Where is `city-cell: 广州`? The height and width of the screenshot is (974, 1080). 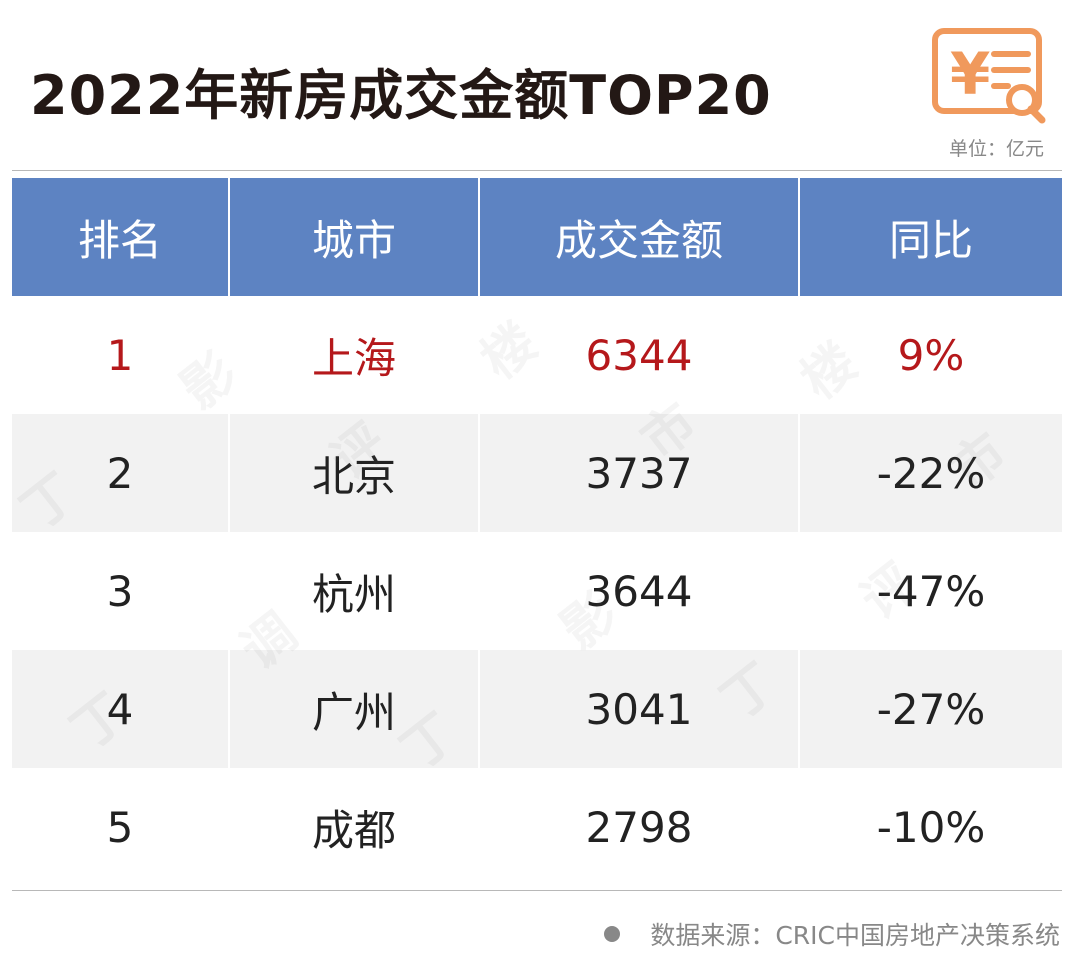
city-cell: 广州 is located at coordinates (355, 709).